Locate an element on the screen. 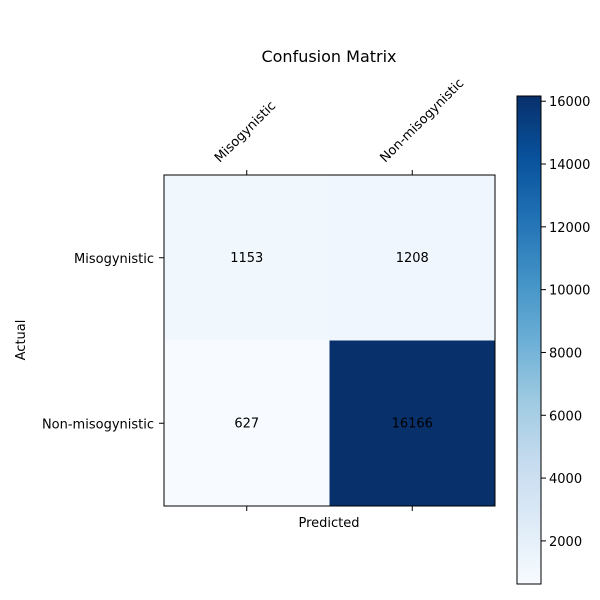  cell-value-label: 627 is located at coordinates (246, 423).